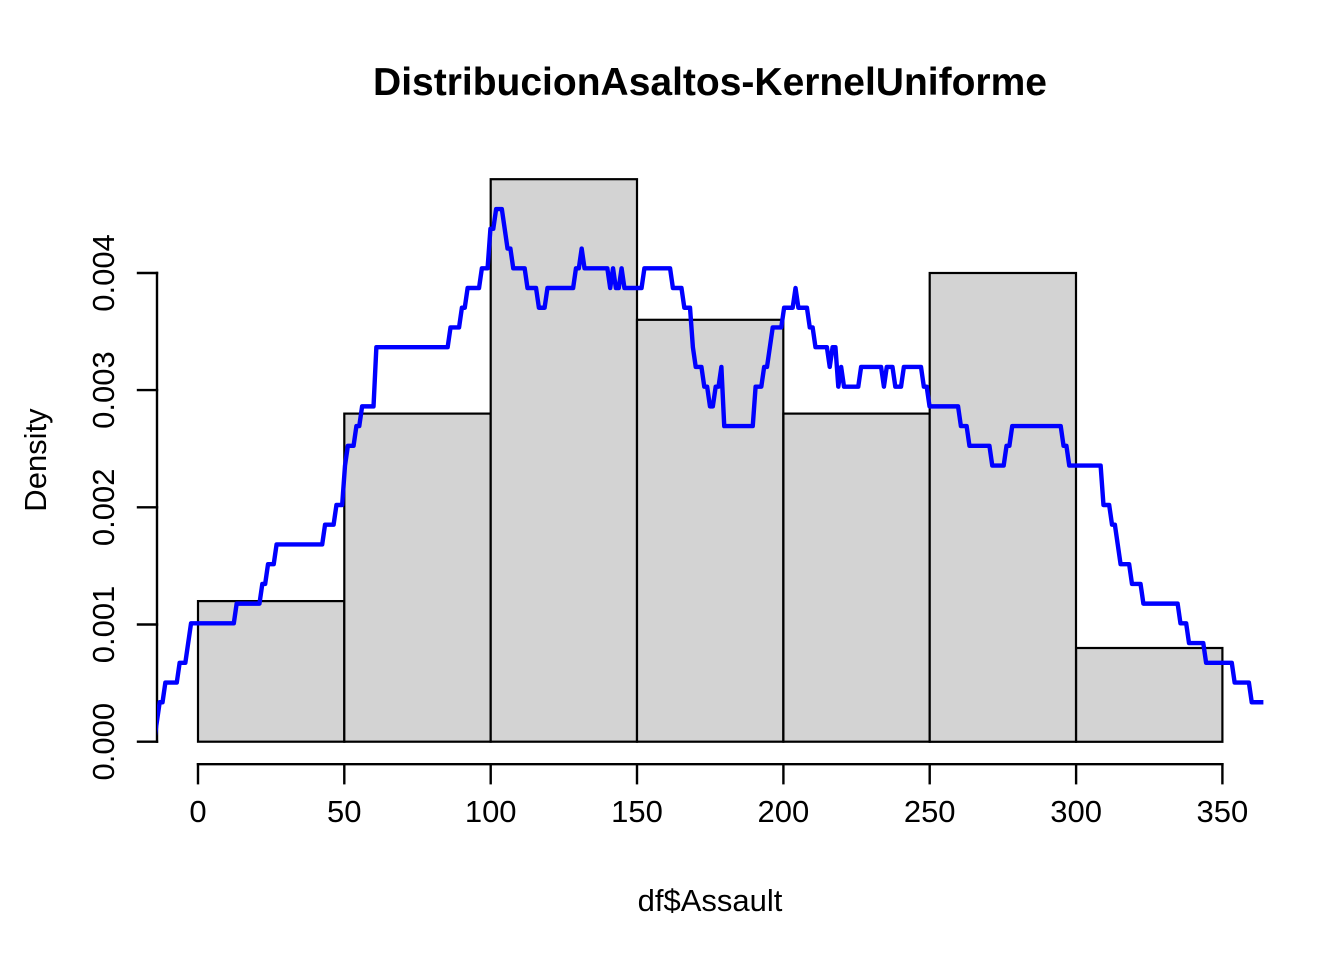 Image resolution: width=1344 pixels, height=960 pixels. What do you see at coordinates (710, 82) in the screenshot?
I see `chart-title: DistribucionAsaltos-KernelUniforme` at bounding box center [710, 82].